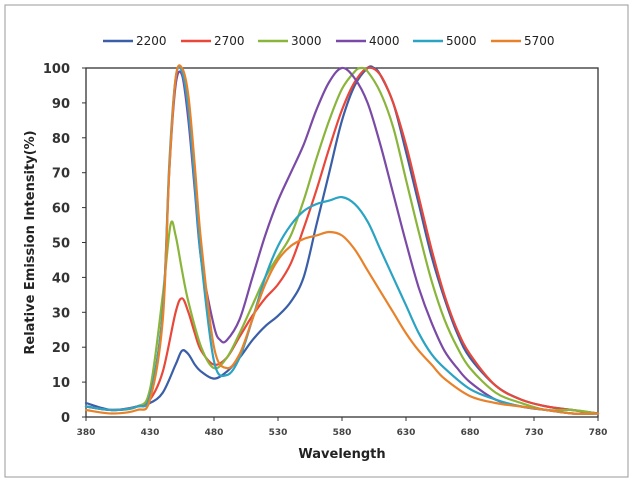  Describe the element at coordinates (384, 41) in the screenshot. I see `legend-label-4000: 4000` at that location.